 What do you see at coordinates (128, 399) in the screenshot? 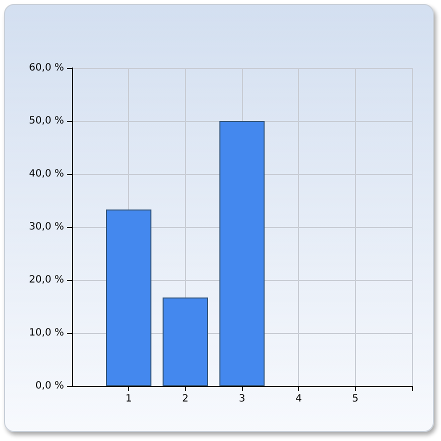
I see `x-tick-label: 1` at bounding box center [128, 399].